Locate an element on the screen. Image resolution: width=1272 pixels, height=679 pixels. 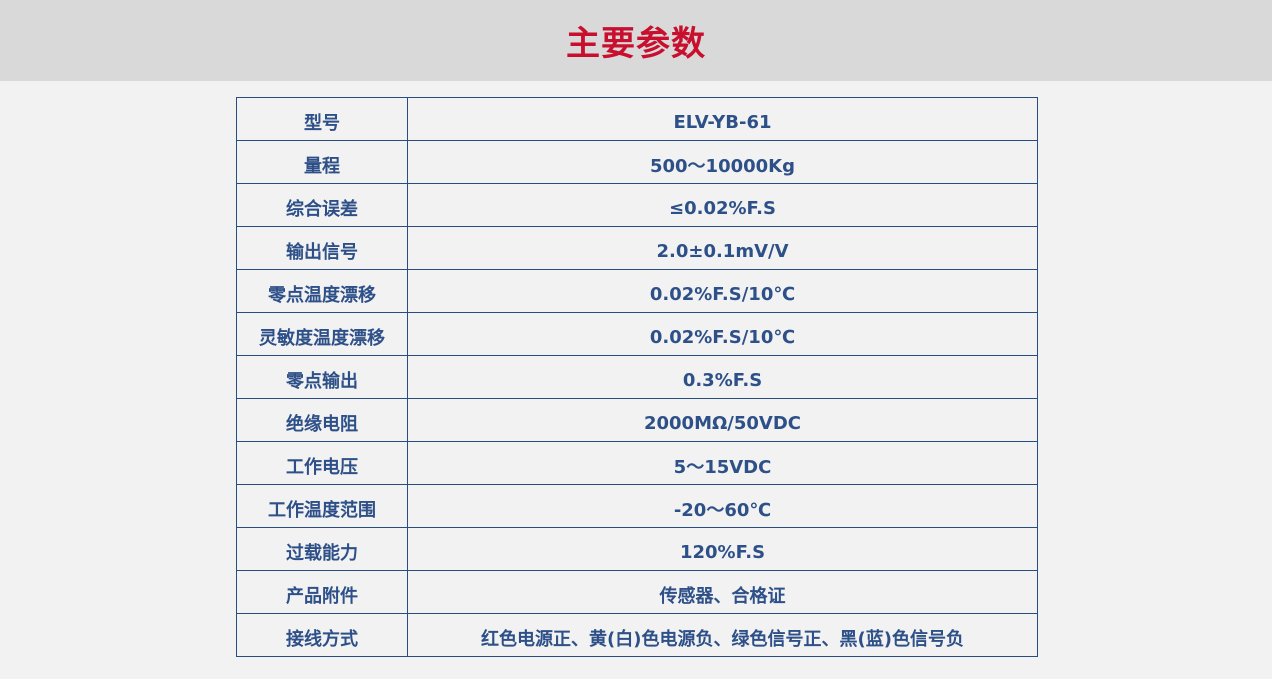
param-label: 绝缘电阻 is located at coordinates (322, 420).